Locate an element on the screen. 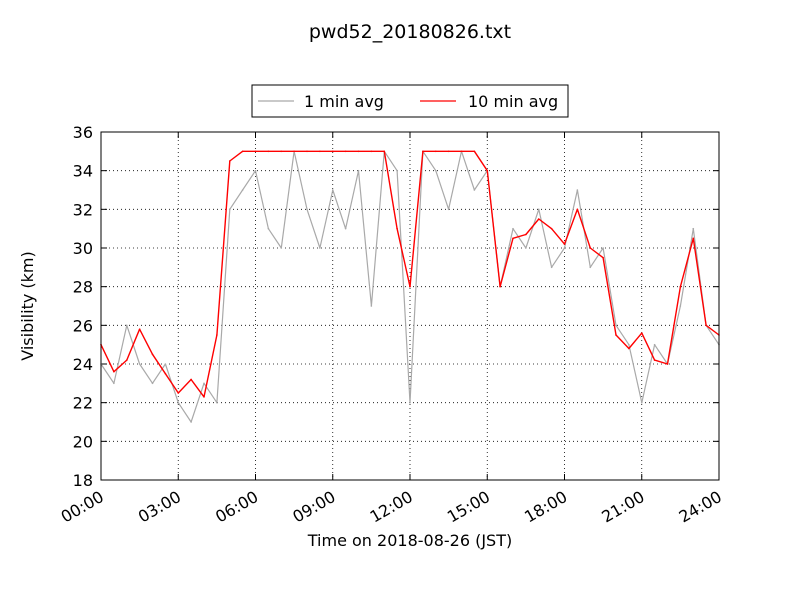 This screenshot has width=800, height=600. y-tick-label: 24 is located at coordinates (83, 364).